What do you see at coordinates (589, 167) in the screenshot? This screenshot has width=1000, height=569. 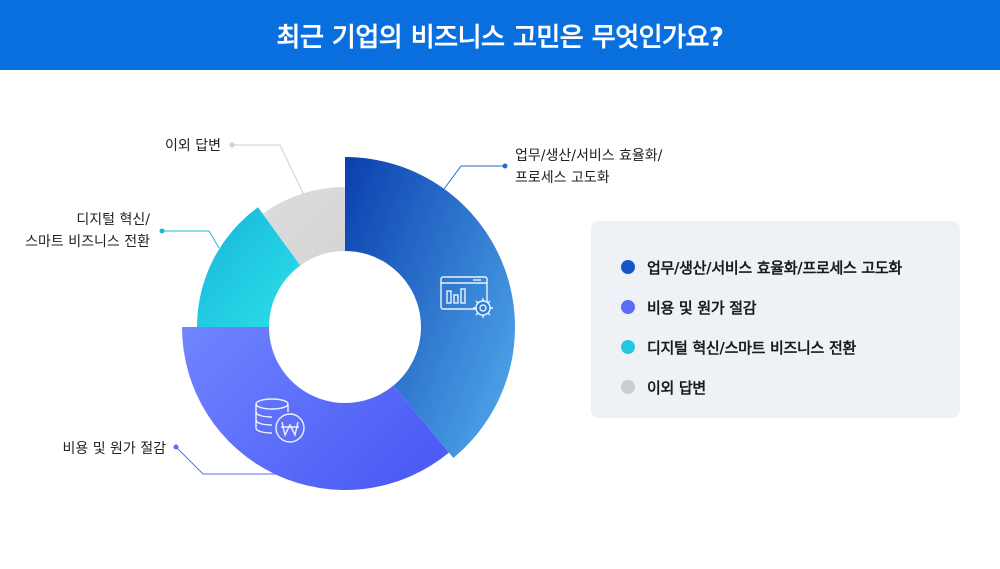 I see `callout-label: 업무/생산/서비스 효율화/프로세스 고도화` at bounding box center [589, 167].